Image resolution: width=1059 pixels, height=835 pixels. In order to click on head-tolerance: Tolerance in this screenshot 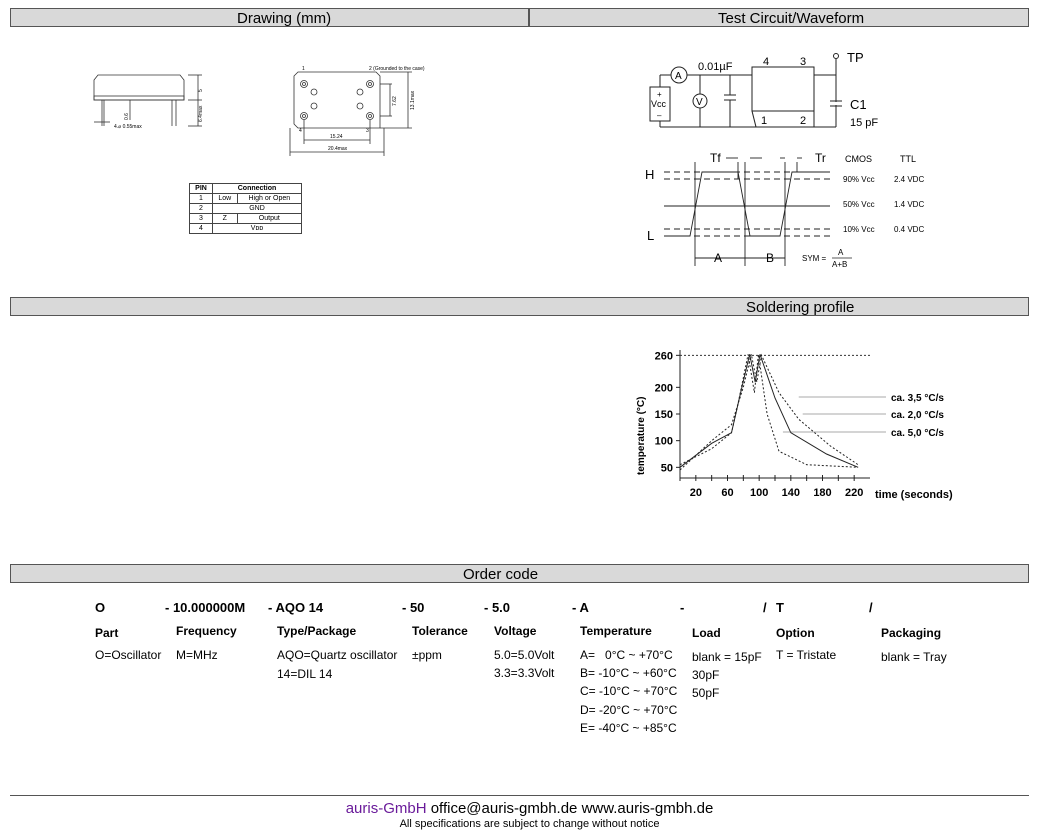, I will do `click(440, 631)`.